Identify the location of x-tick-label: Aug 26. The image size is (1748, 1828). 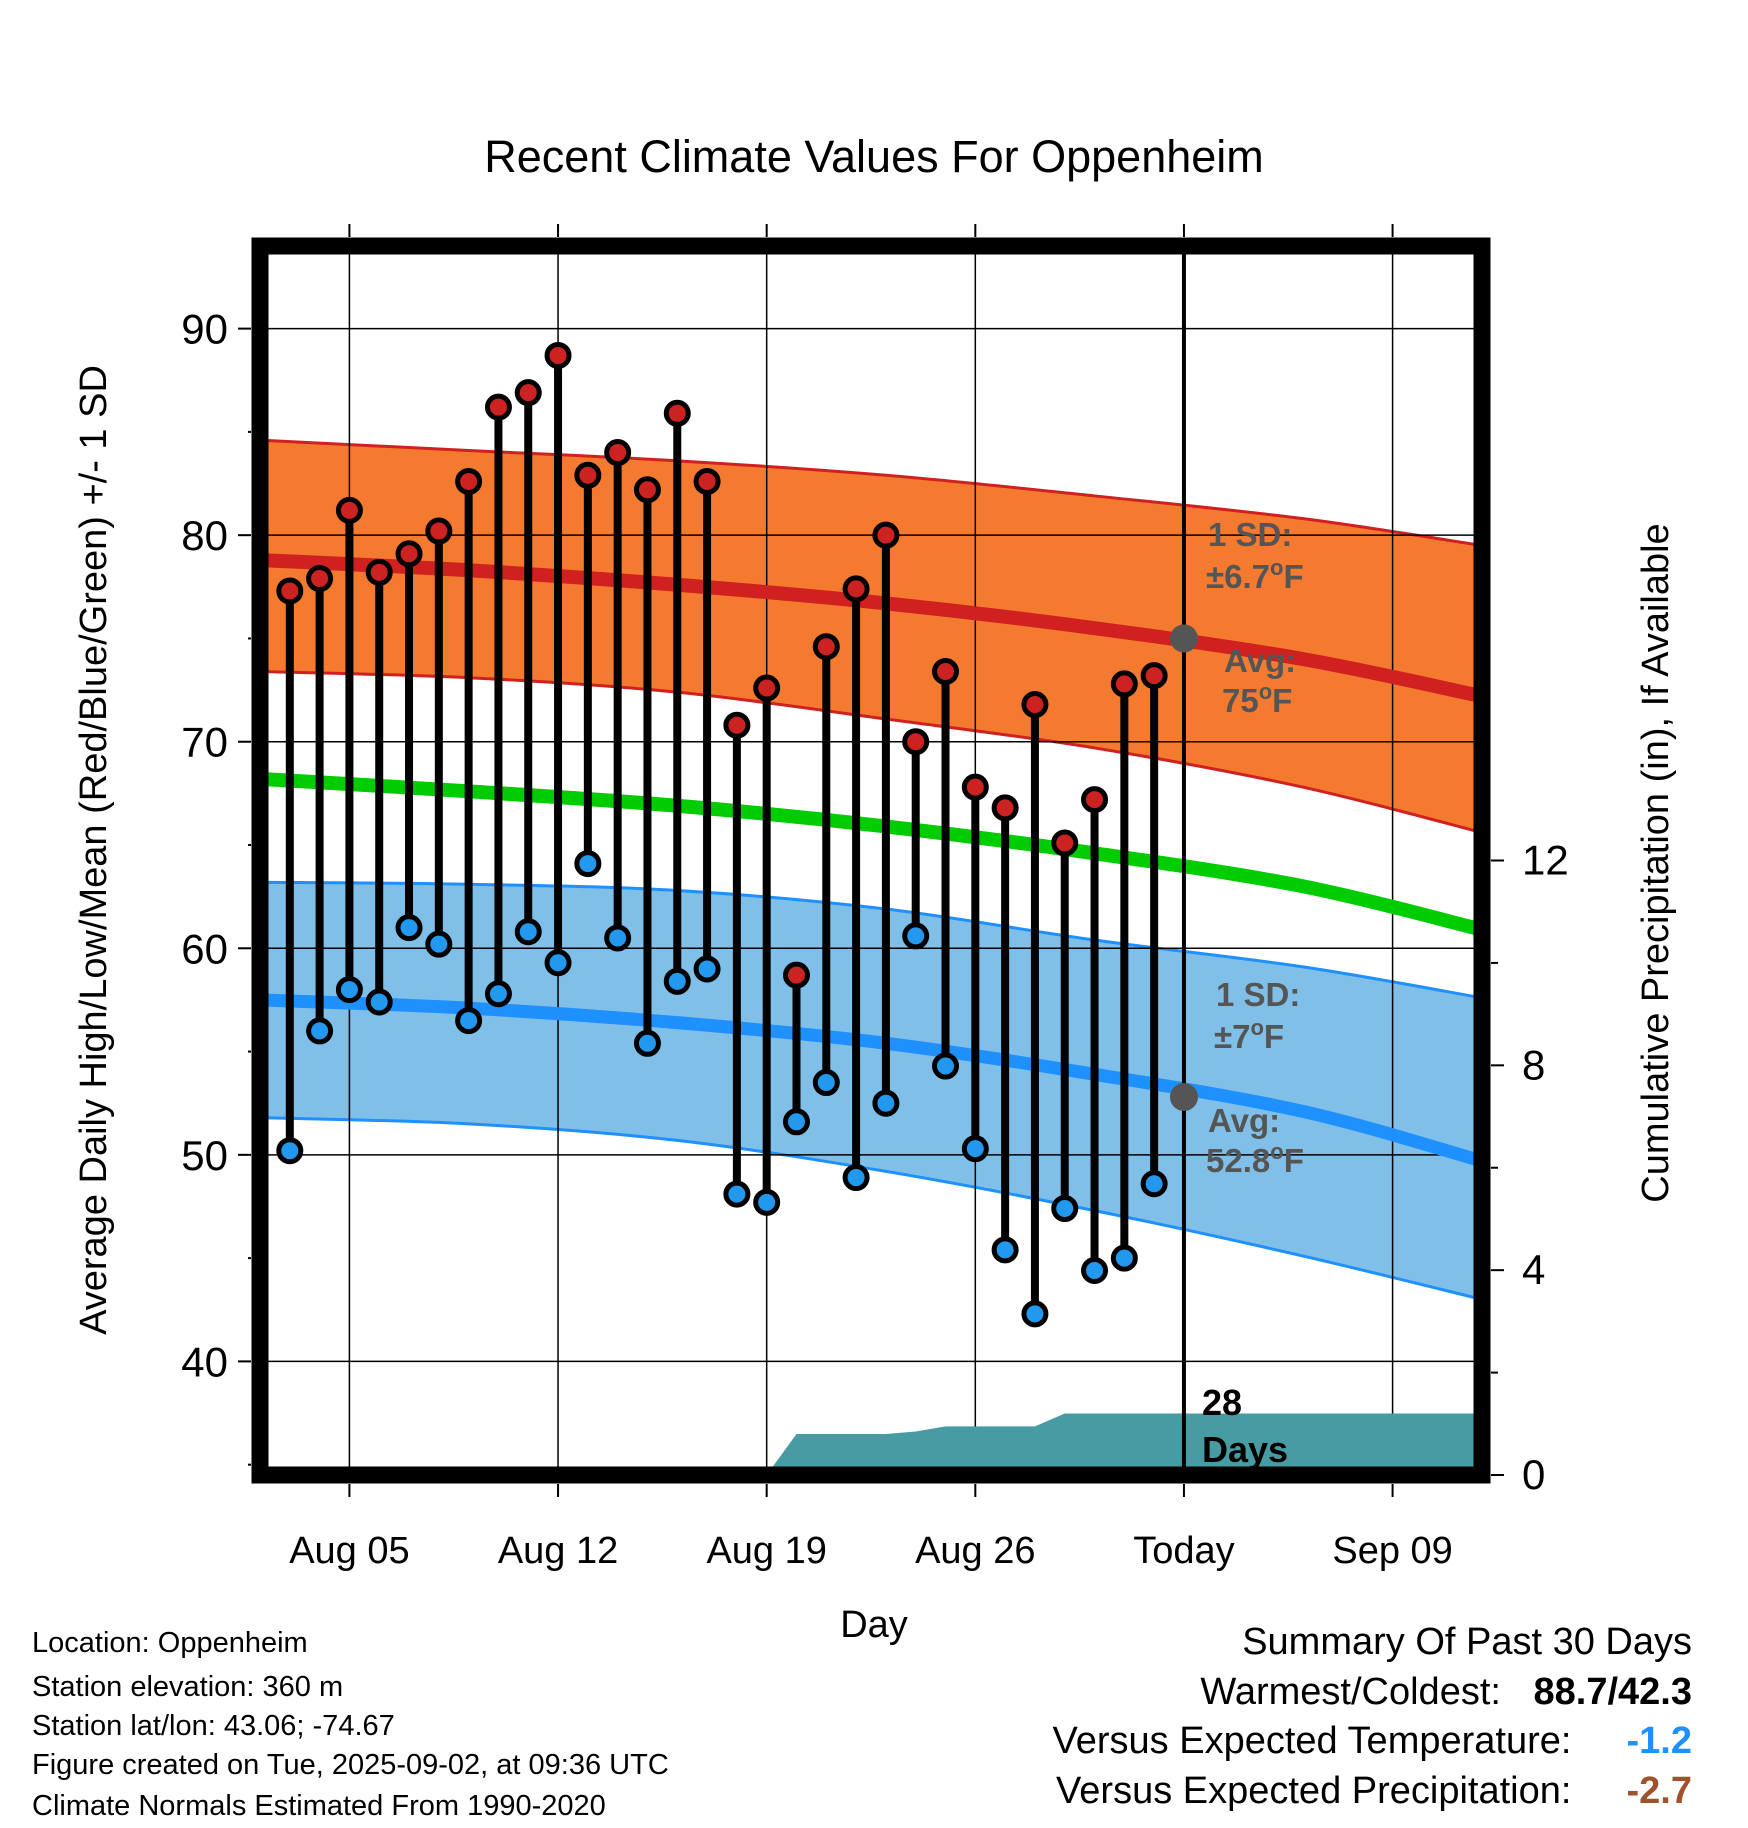
(975, 1551).